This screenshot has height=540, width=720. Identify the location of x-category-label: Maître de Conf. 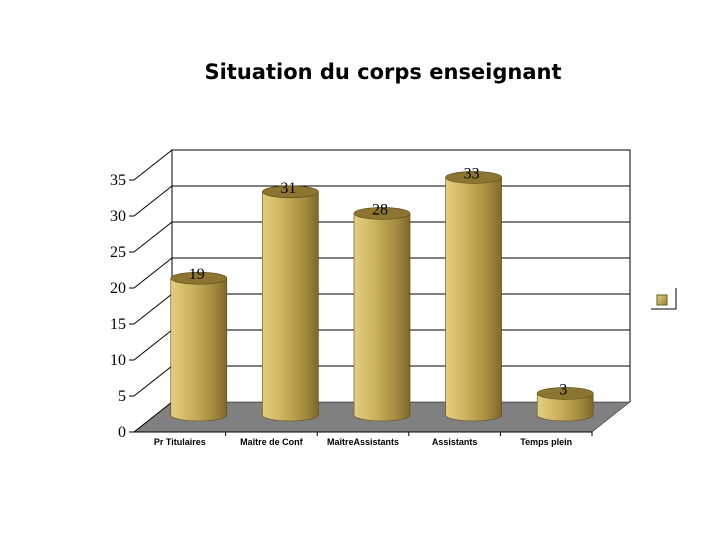
(272, 442).